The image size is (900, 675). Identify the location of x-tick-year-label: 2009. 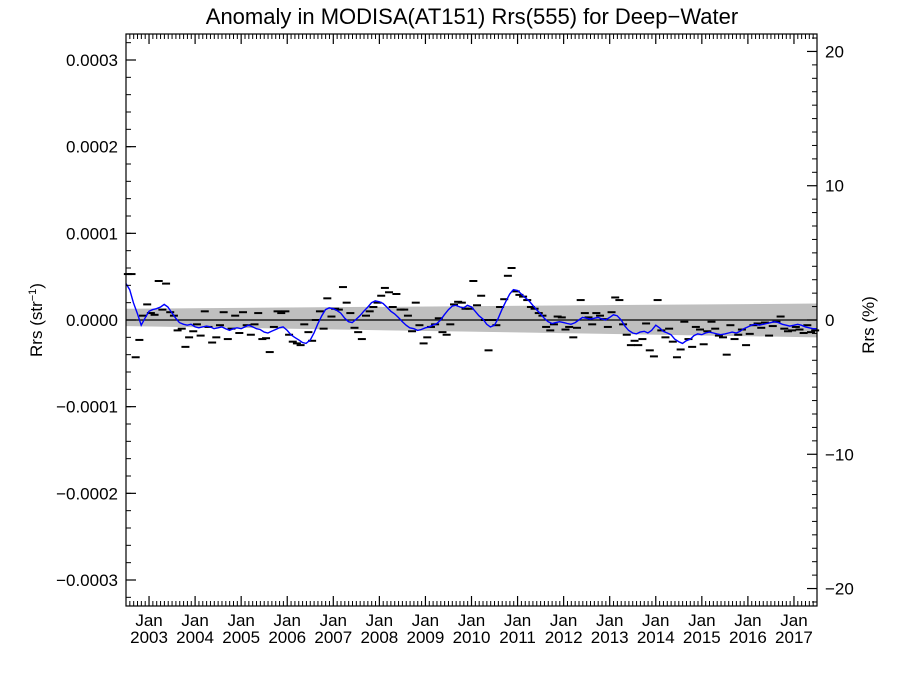
(426, 637).